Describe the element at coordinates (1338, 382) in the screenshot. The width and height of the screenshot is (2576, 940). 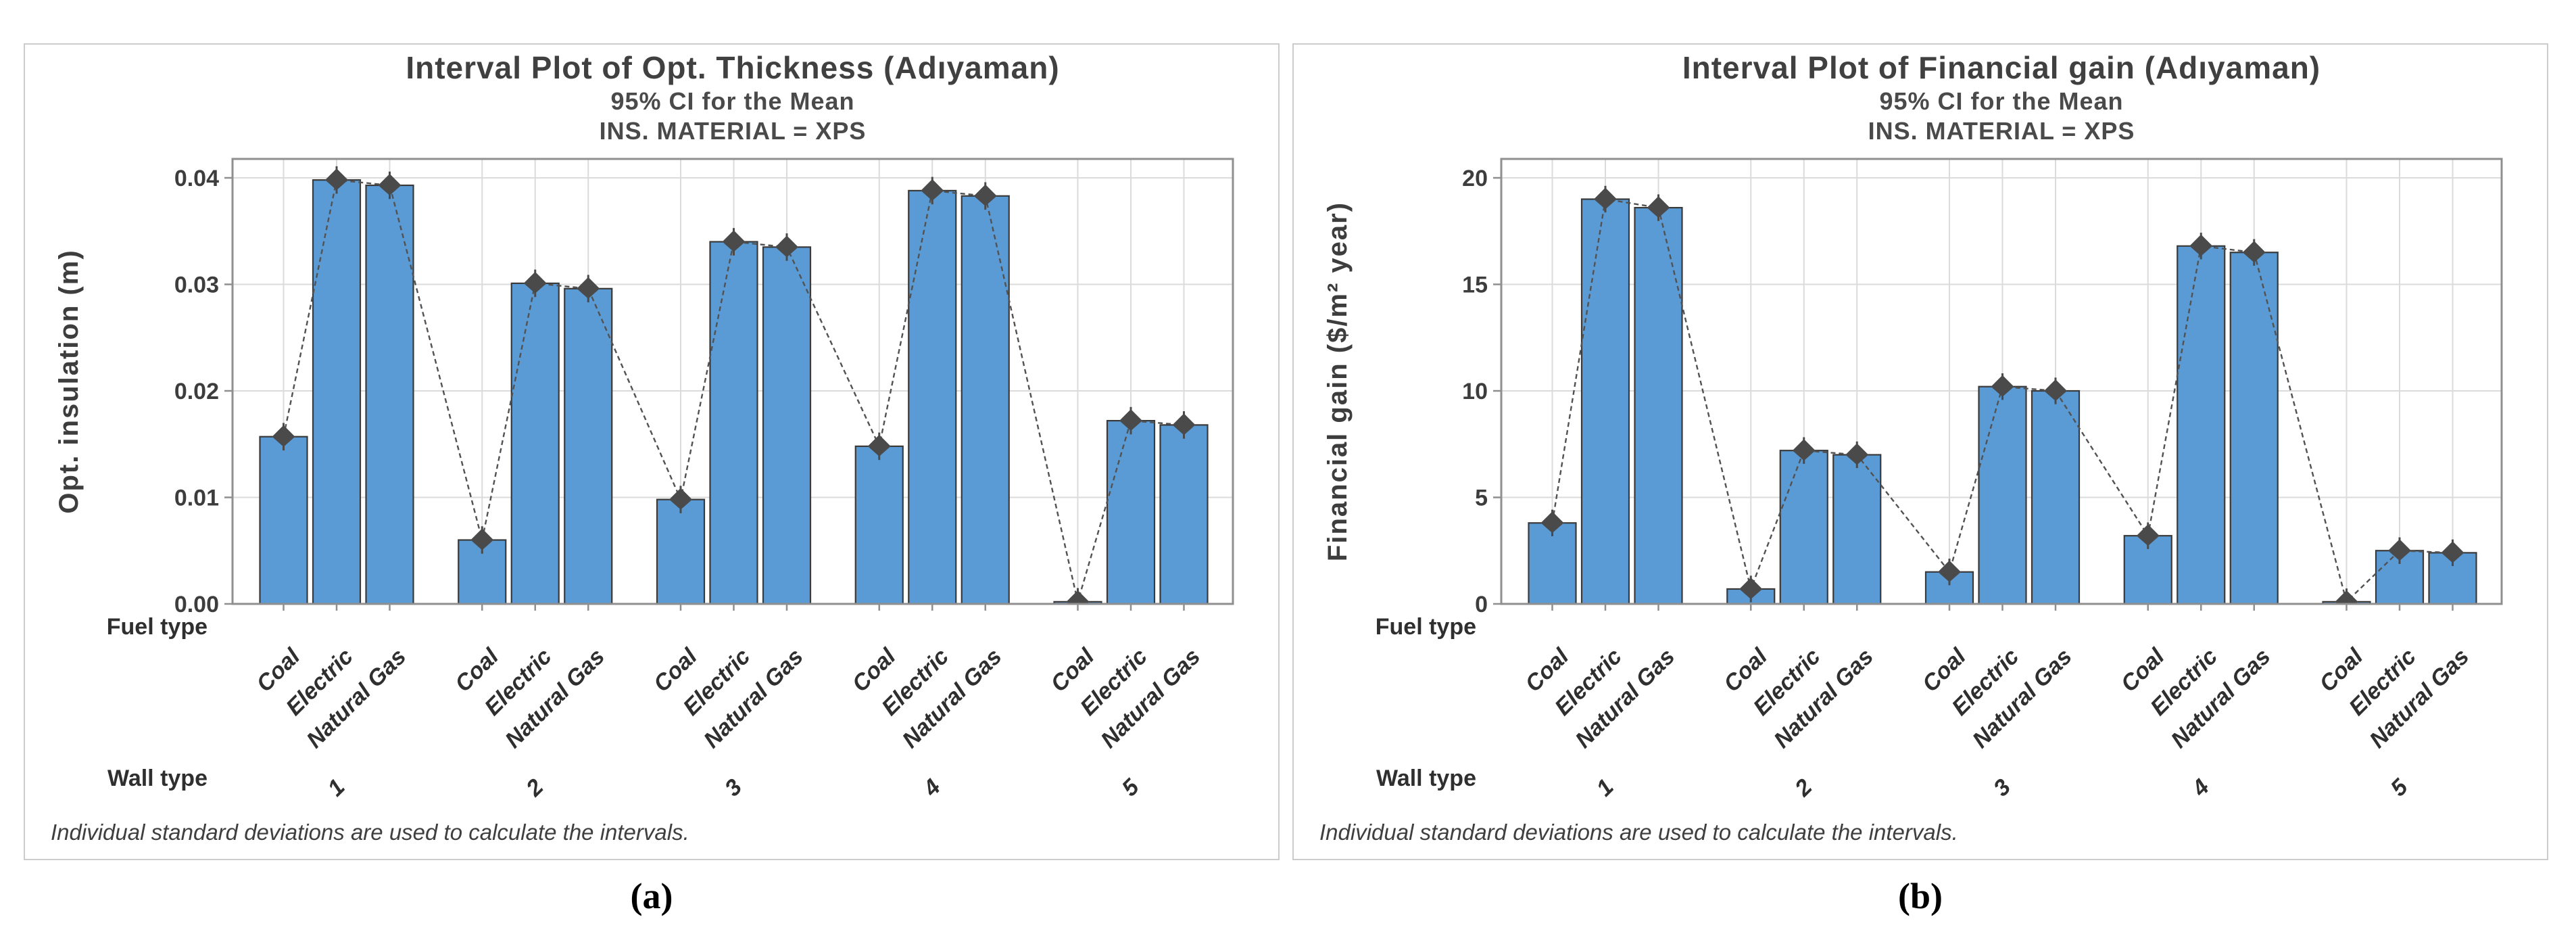
I see `y-axis-title: Financial gain ($/m² year)` at that location.